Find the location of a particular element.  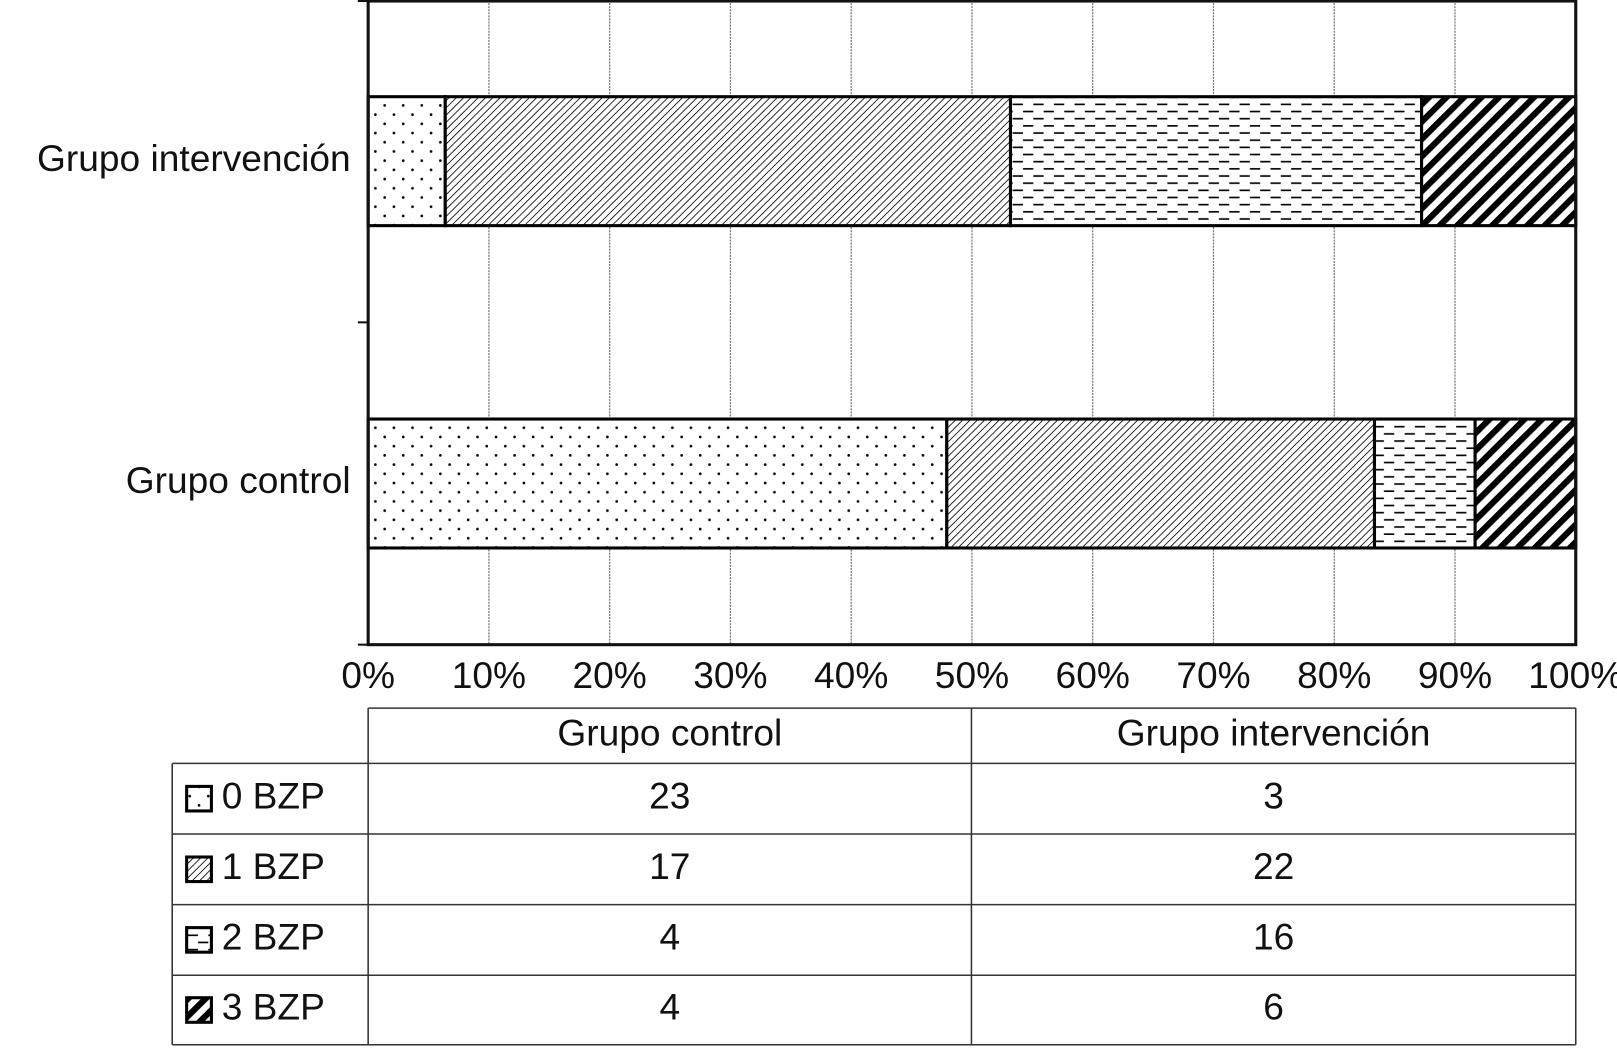

x-tick-label: 60% is located at coordinates (1093, 675).